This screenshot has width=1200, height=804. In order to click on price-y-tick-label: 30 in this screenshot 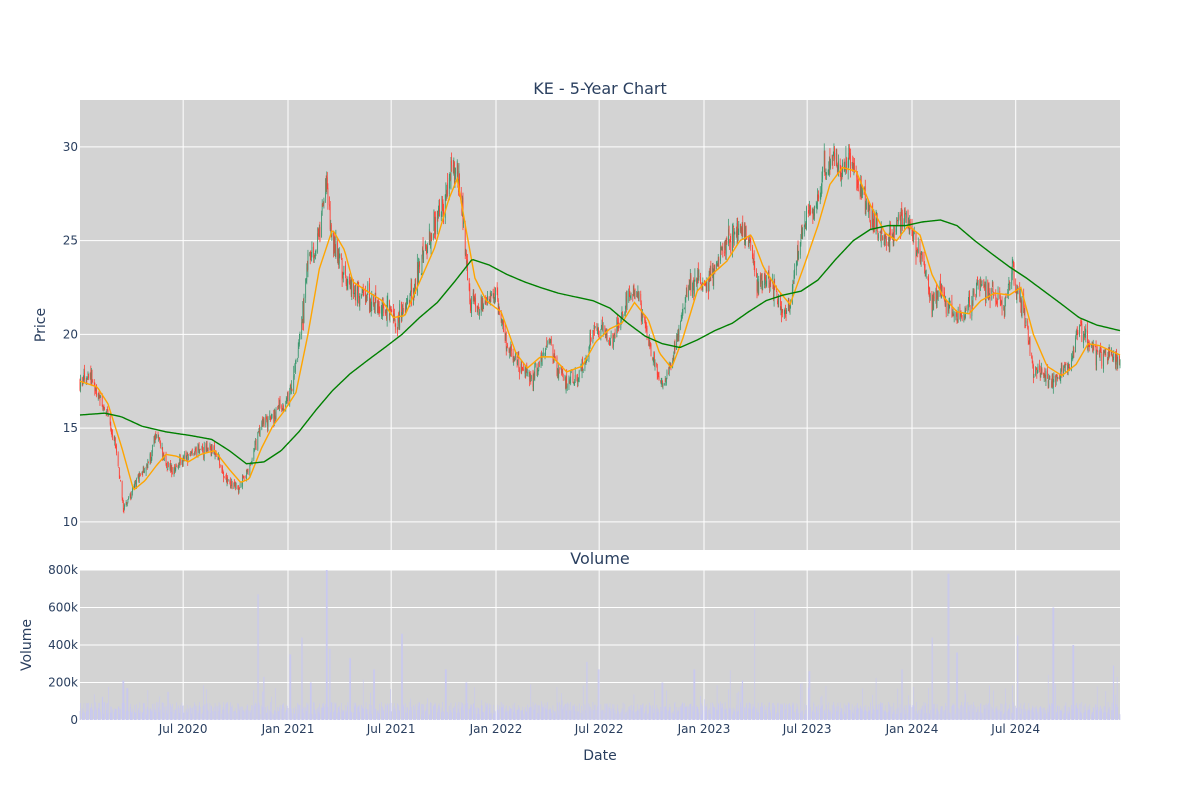, I will do `click(70, 147)`.